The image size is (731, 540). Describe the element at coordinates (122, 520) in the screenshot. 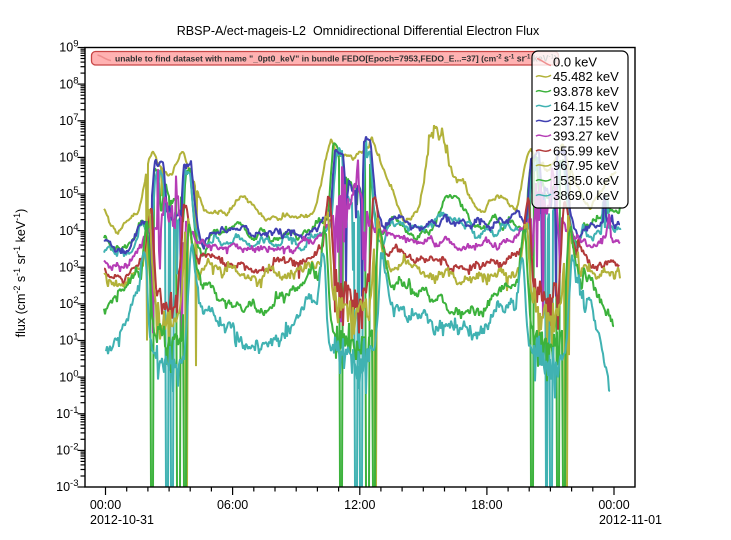

I see `svg-text: 2012-10-31` at that location.